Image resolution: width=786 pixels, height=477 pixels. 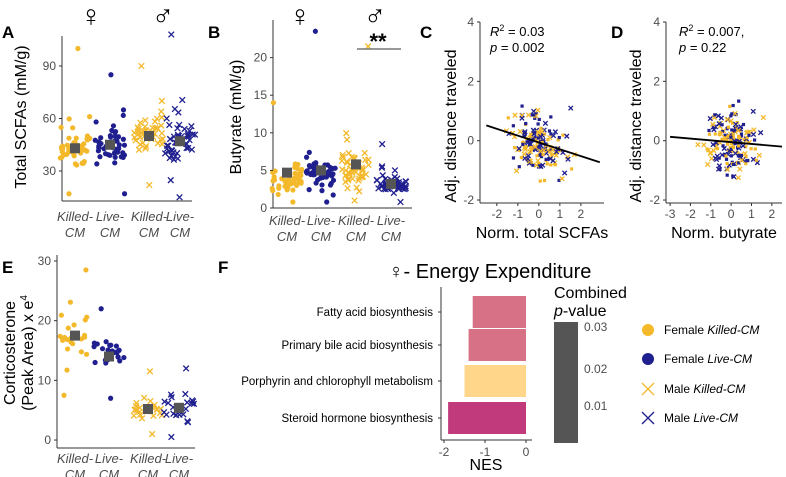 I want to click on ytick-label: -2, so click(x=468, y=200).